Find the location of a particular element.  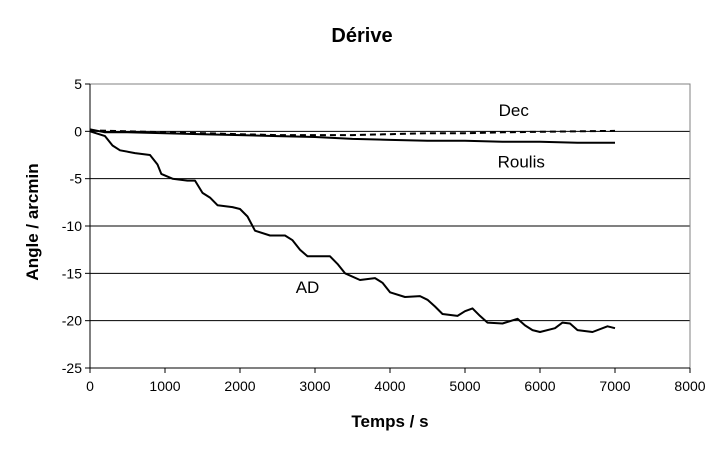

series-line-roulis is located at coordinates (352, 136).